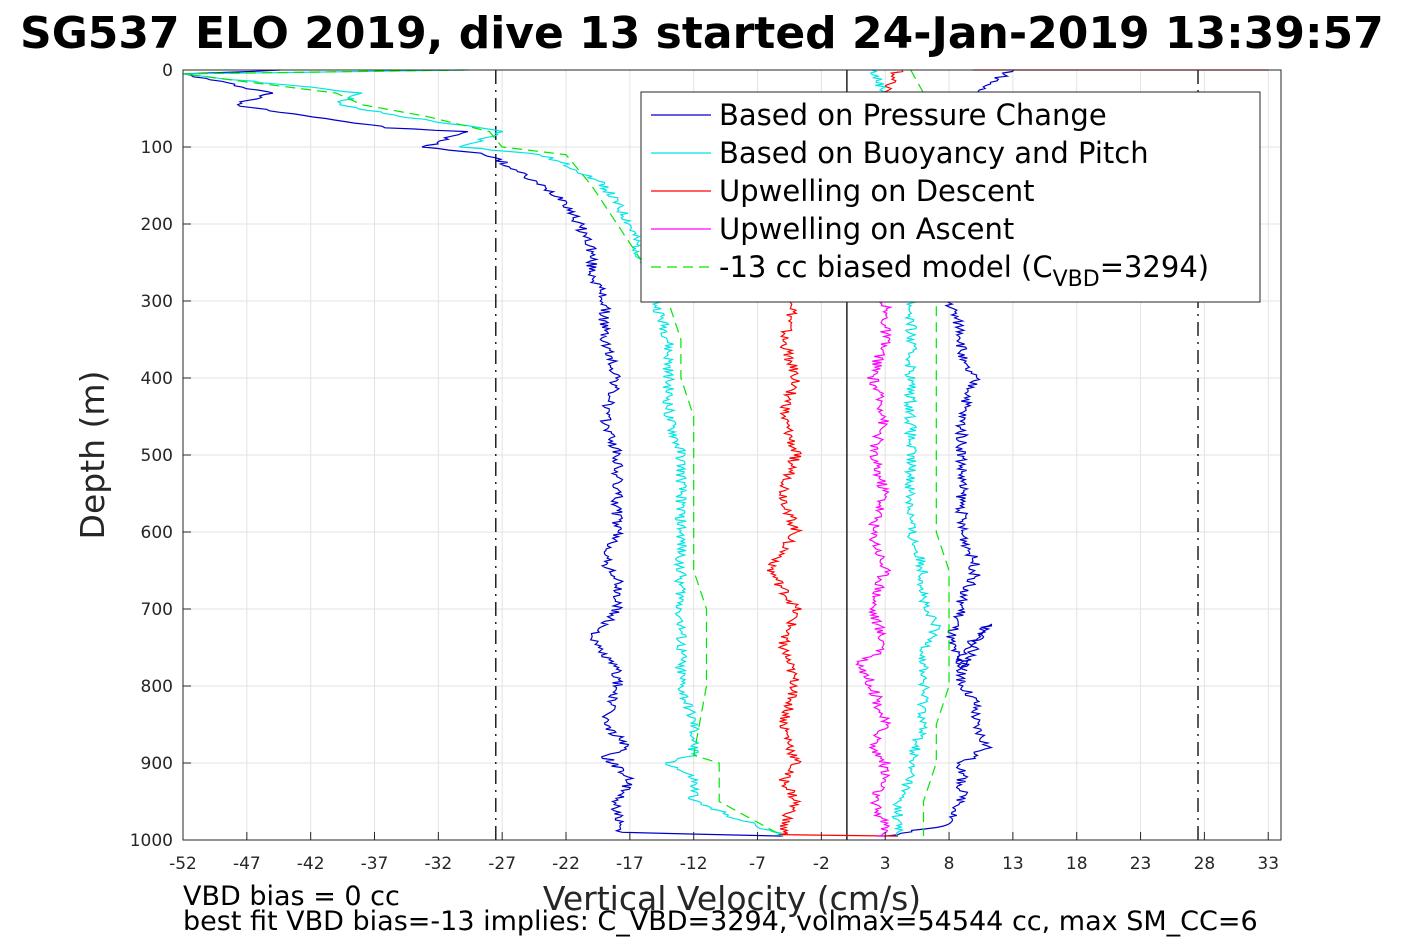  I want to click on legend-entry: Upwelling on Ascent, so click(866, 229).